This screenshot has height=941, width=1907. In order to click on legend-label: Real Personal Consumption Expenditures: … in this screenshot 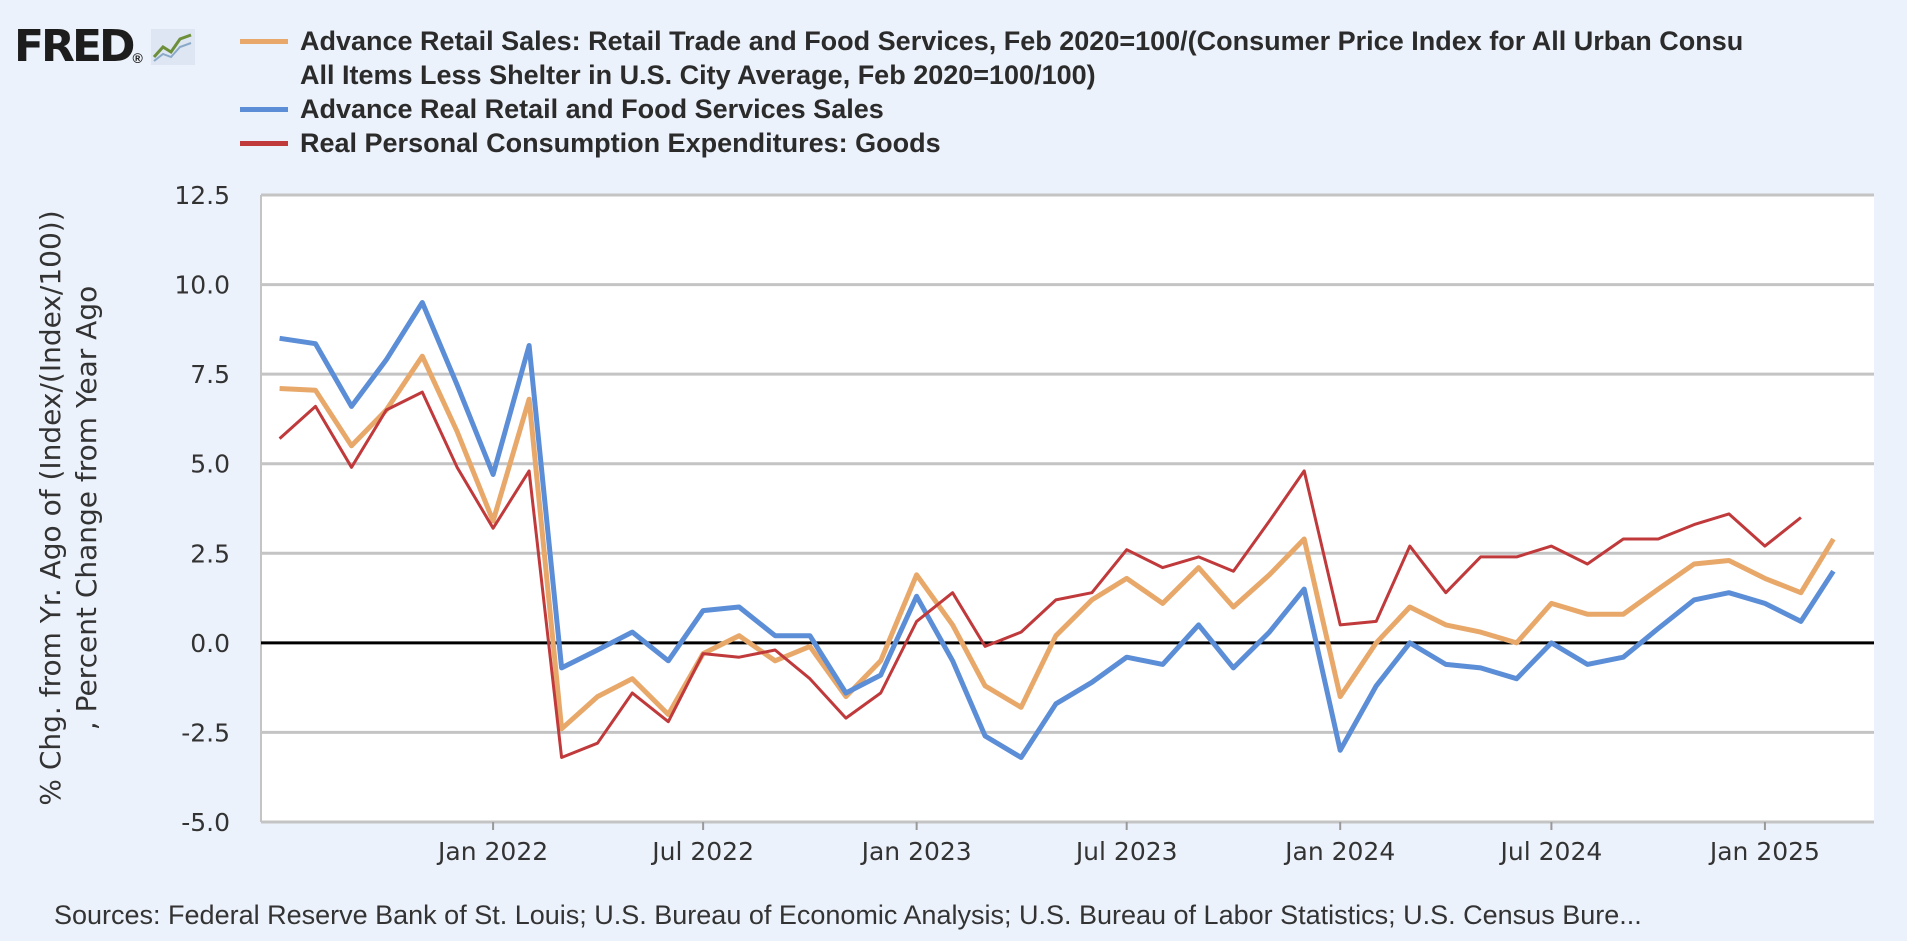, I will do `click(620, 143)`.